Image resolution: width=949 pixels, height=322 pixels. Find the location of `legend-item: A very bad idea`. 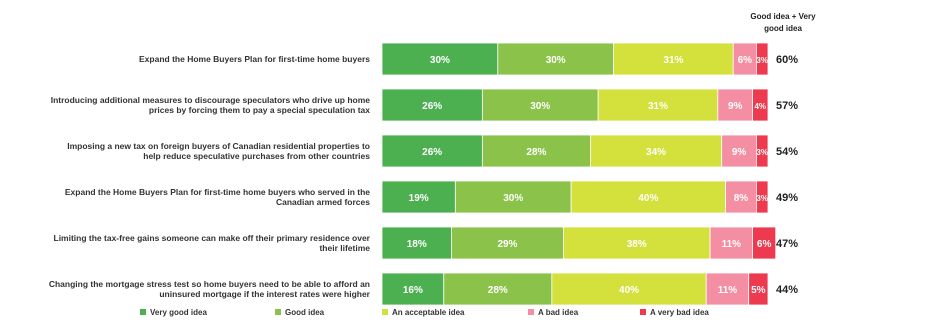

legend-item: A very bad idea is located at coordinates (674, 312).